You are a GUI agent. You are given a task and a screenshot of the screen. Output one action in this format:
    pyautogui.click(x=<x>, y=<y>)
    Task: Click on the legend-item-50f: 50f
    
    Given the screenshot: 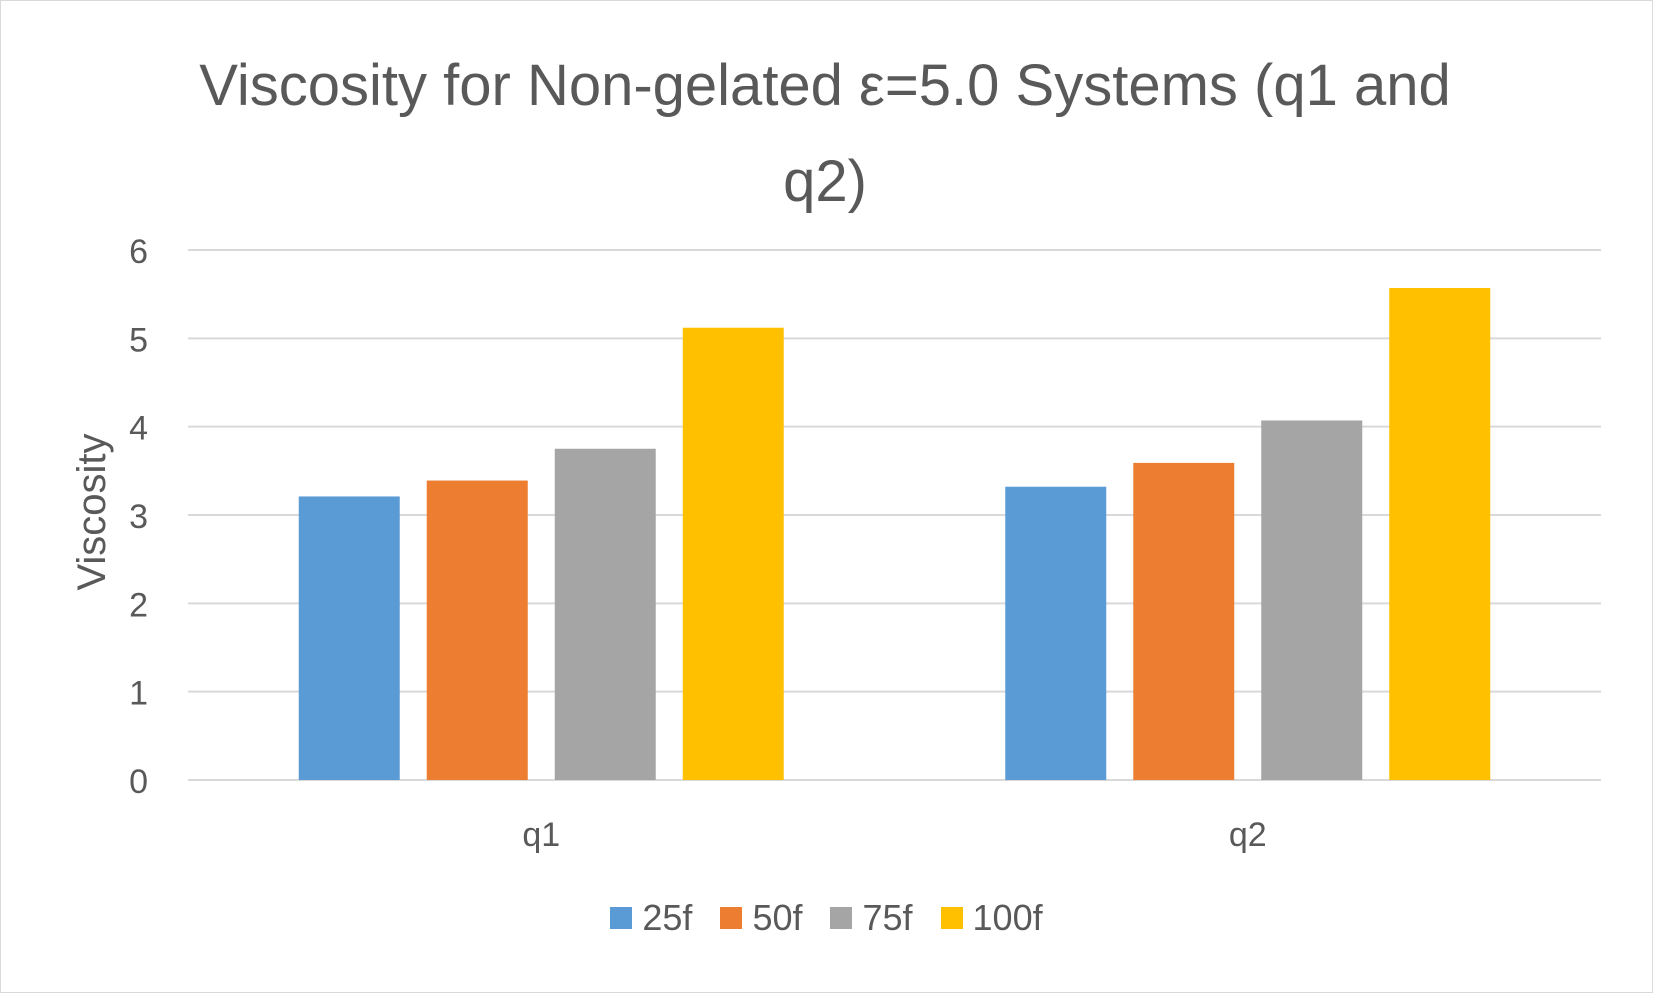 What is the action you would take?
    pyautogui.click(x=761, y=918)
    